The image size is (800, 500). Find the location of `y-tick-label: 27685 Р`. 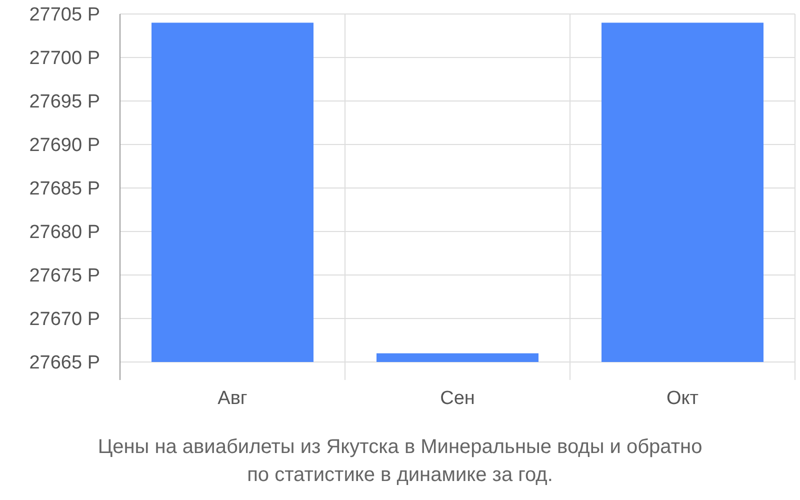

y-tick-label: 27685 Р is located at coordinates (64, 189).